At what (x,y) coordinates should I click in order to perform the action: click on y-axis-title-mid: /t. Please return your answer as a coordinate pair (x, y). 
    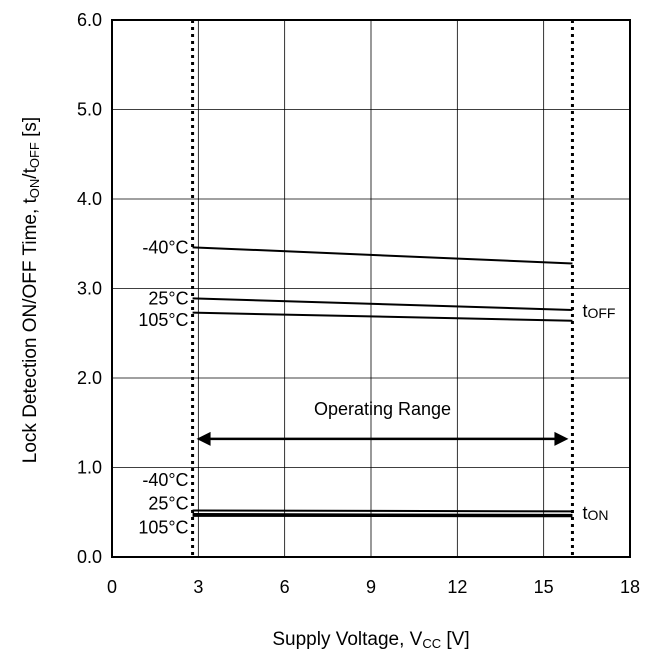
    Looking at the image, I should click on (30, 172).